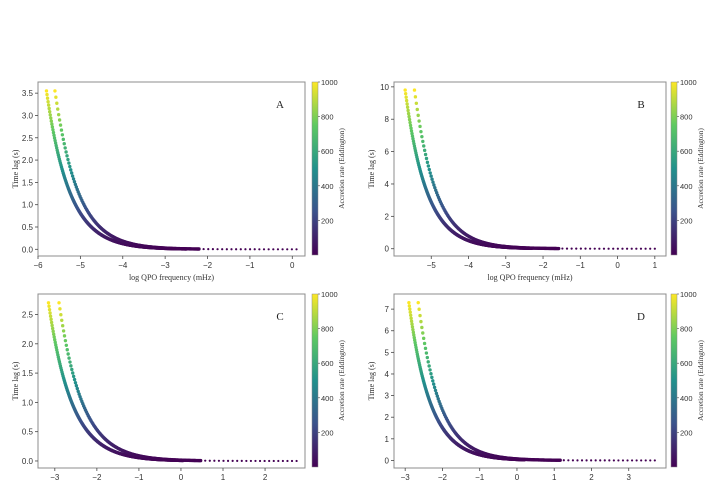 This screenshot has height=485, width=707. What do you see at coordinates (327, 432) in the screenshot?
I see `colorbar-tick-label: 200` at bounding box center [327, 432].